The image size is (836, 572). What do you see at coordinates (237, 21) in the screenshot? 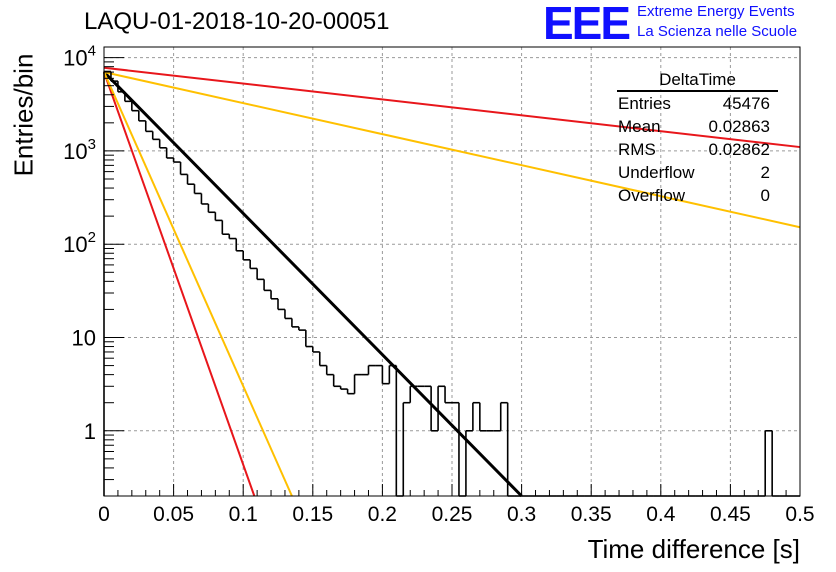
I see `chart-title: LAQU-01-2018-10-20-00051` at bounding box center [237, 21].